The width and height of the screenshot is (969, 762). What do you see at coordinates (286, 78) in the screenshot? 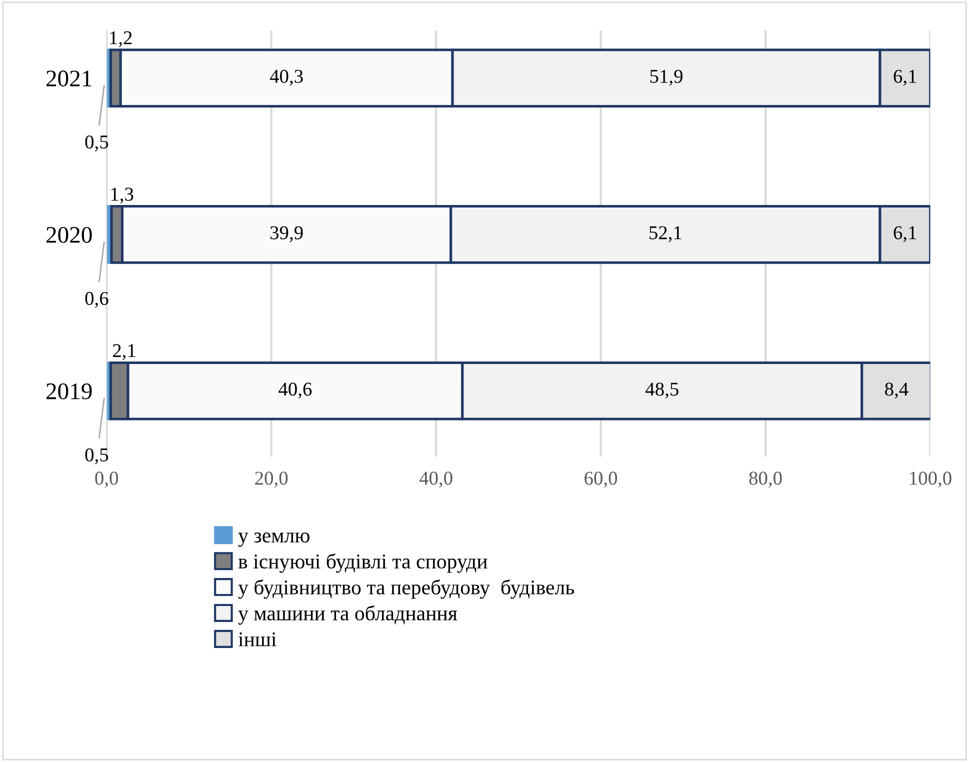
I see `data-label: 40,3` at bounding box center [286, 78].